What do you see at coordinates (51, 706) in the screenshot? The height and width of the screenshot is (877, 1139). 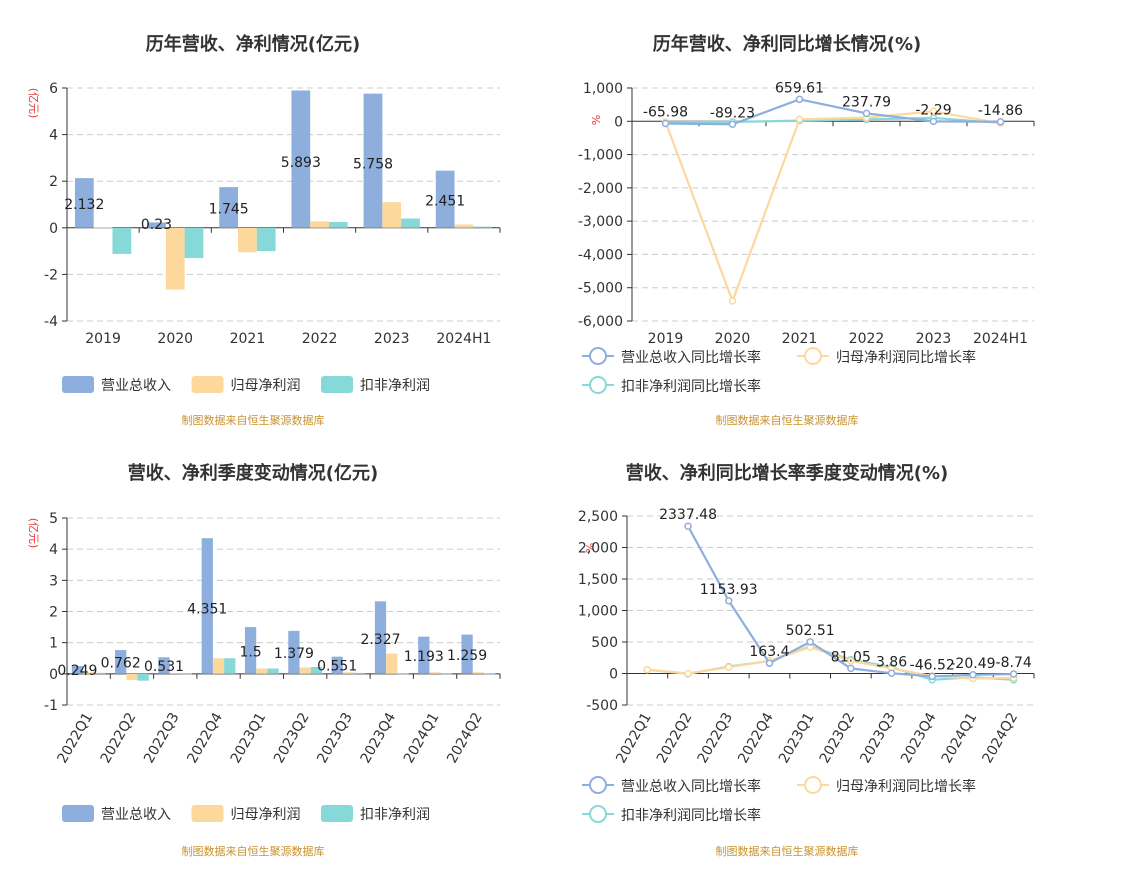 I see `y-tick-label: -1` at bounding box center [51, 706].